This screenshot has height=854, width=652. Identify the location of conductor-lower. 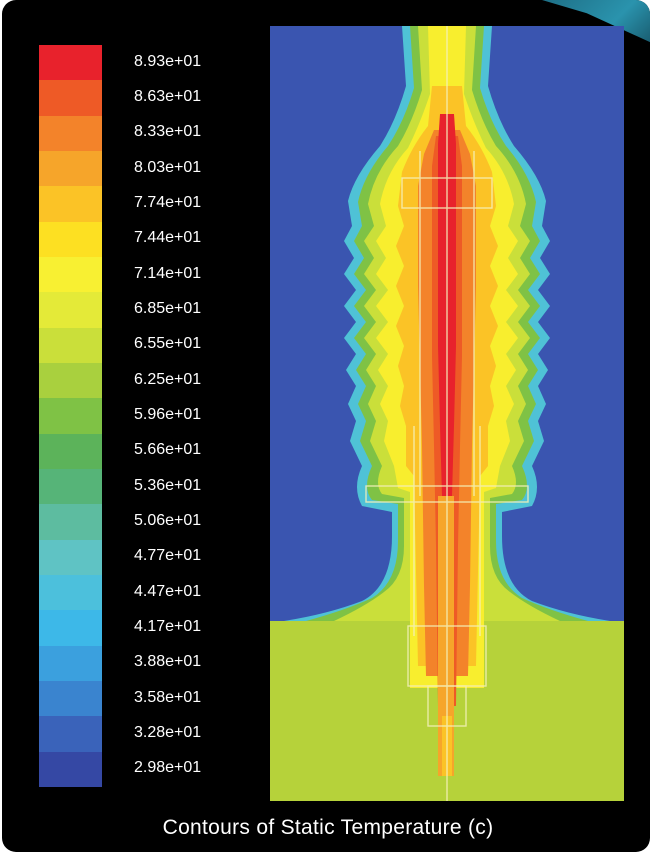
(446, 636).